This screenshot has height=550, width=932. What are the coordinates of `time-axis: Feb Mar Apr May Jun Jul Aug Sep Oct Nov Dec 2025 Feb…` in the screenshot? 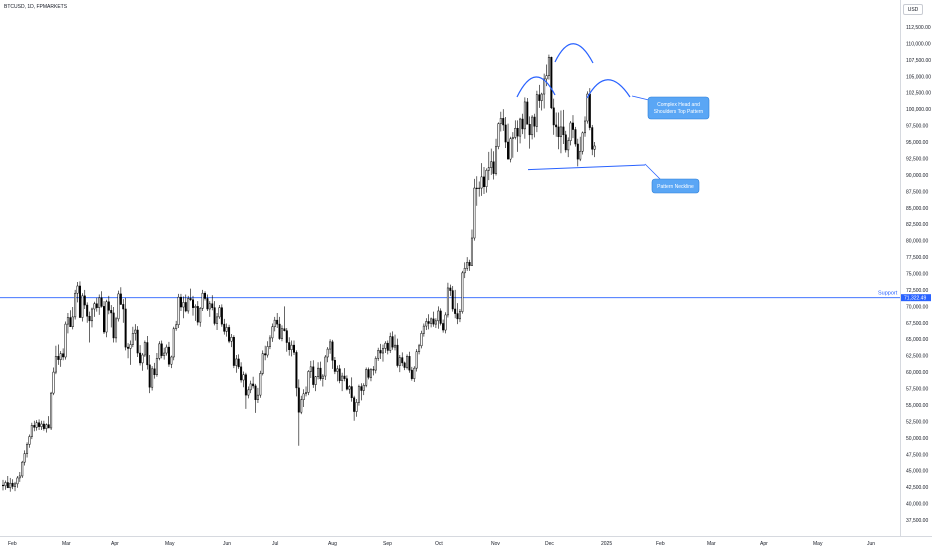 It's located at (441, 544).